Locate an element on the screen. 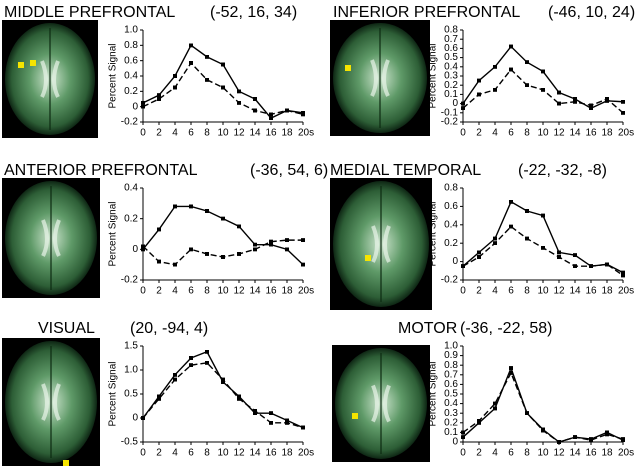 The image size is (640, 472). panel-coords: (-52, 16, 34) is located at coordinates (253, 12).